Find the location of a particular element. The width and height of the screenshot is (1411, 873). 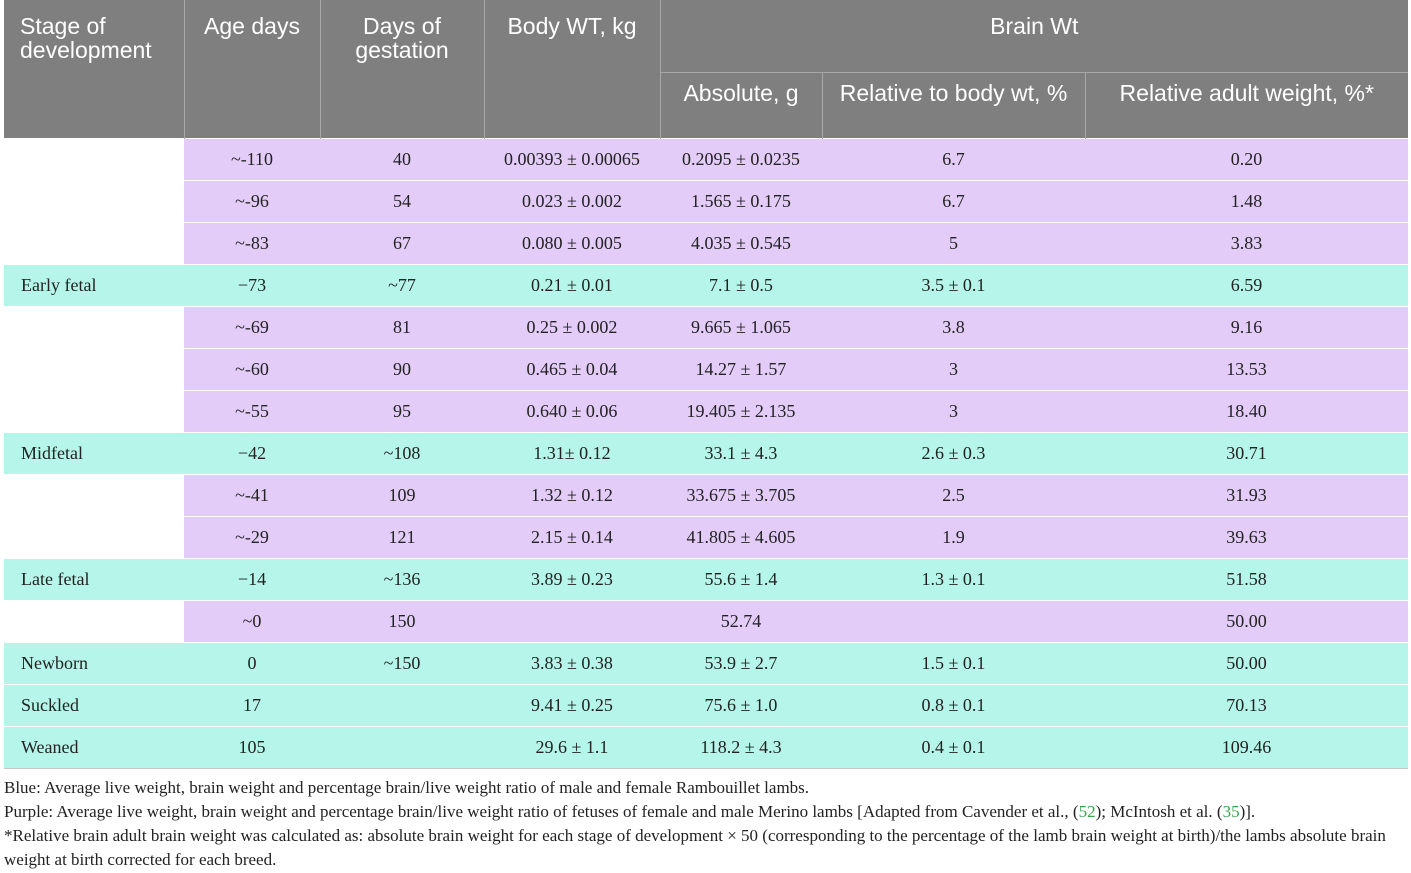

brain-relative-adult-cell: 3.83 is located at coordinates (1247, 243).